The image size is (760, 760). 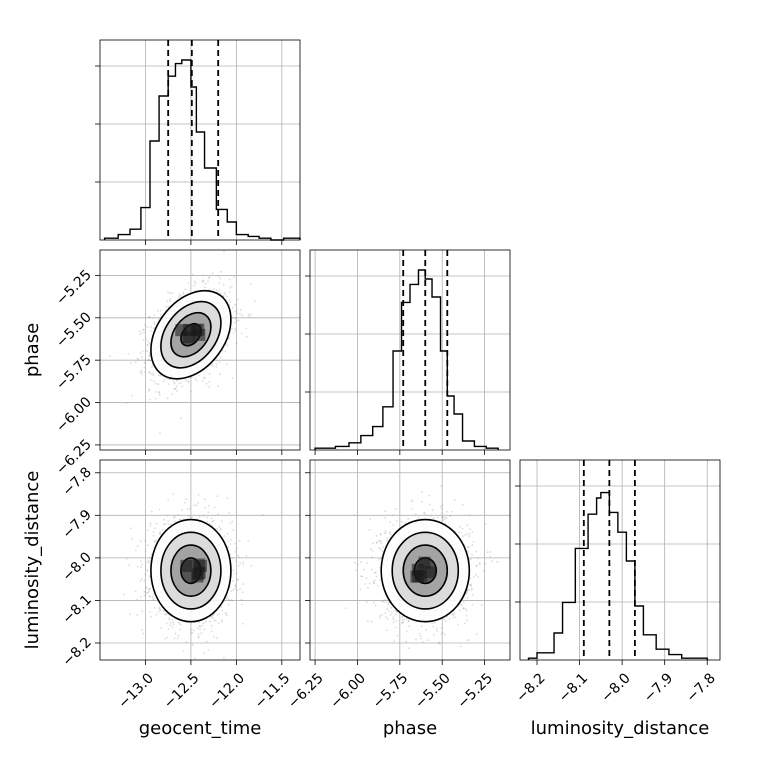 I want to click on phase-y-tick-label: −5.25, so click(x=74, y=288).